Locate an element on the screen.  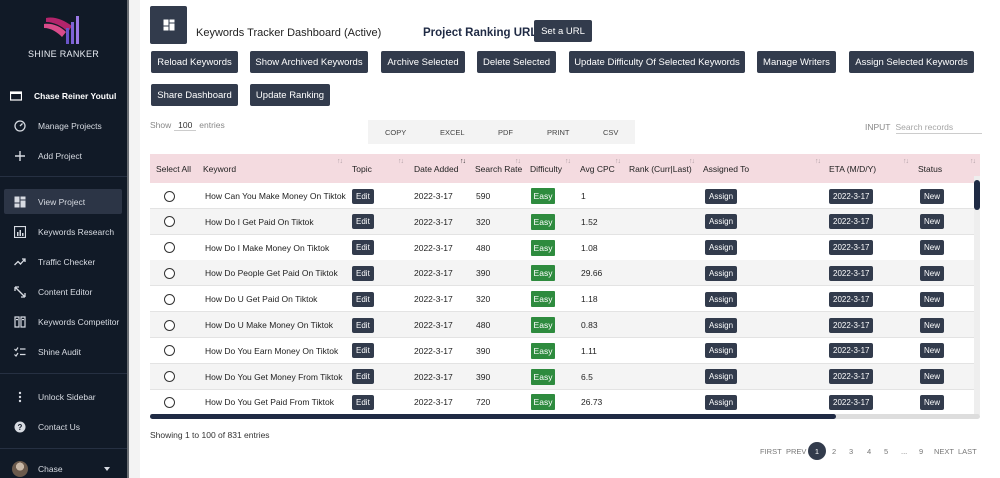
update-ranking-button: Update Ranking is located at coordinates (290, 95).